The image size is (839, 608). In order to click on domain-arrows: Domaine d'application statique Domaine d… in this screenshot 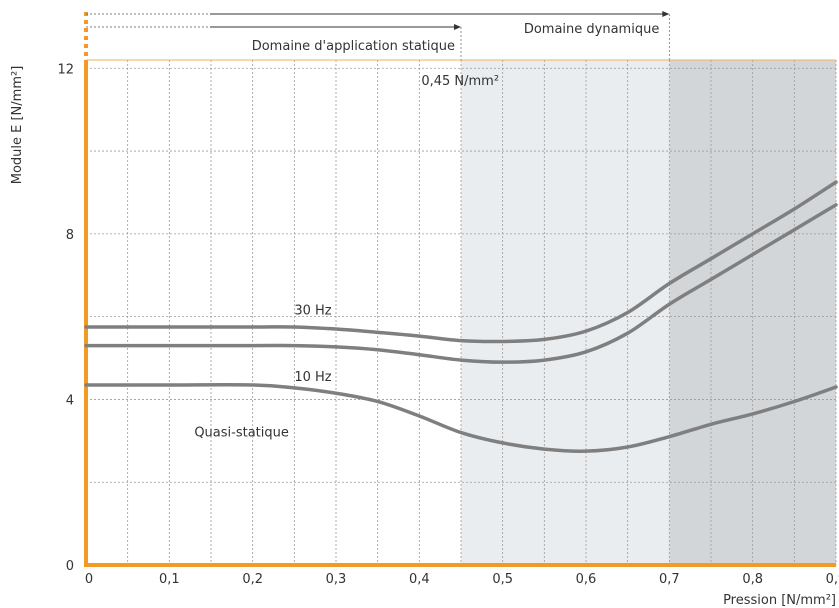, I will do `click(378, 35)`.